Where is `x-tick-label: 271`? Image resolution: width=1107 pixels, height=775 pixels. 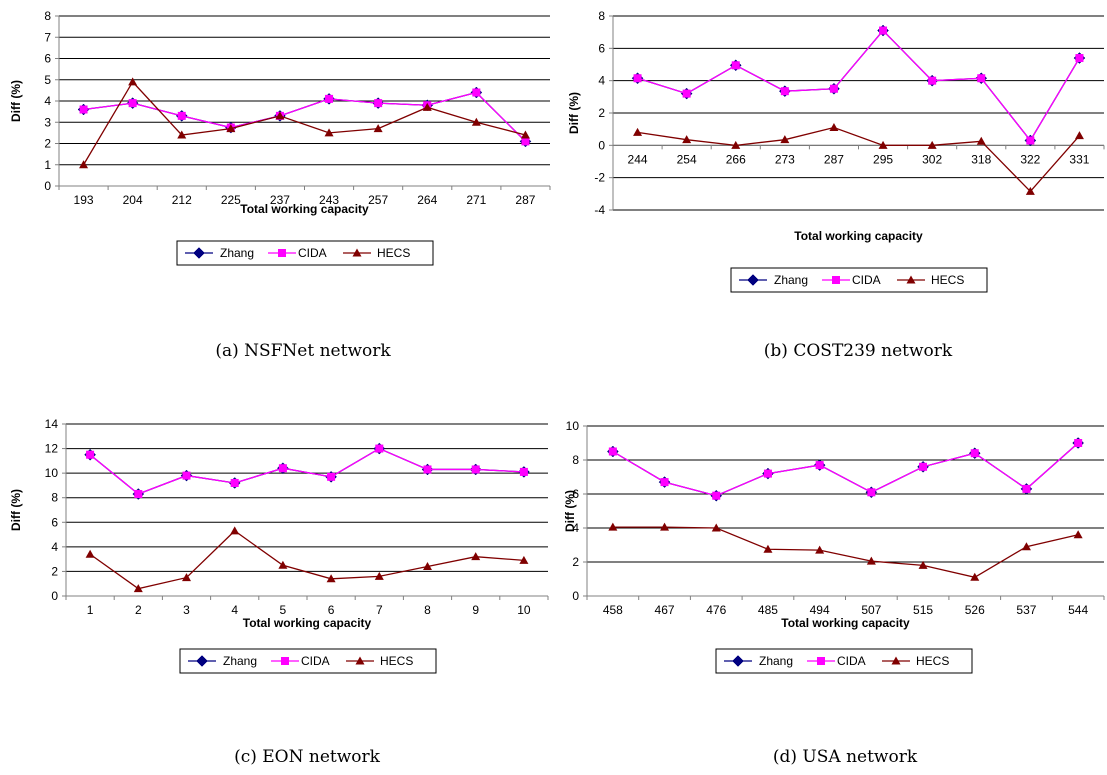
x-tick-label: 271 is located at coordinates (476, 200).